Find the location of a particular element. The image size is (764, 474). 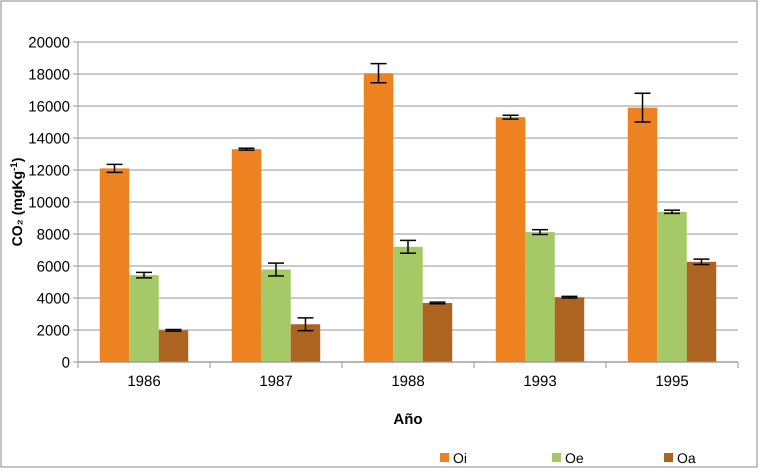

y-tick-label: 6000 is located at coordinates (53, 267).